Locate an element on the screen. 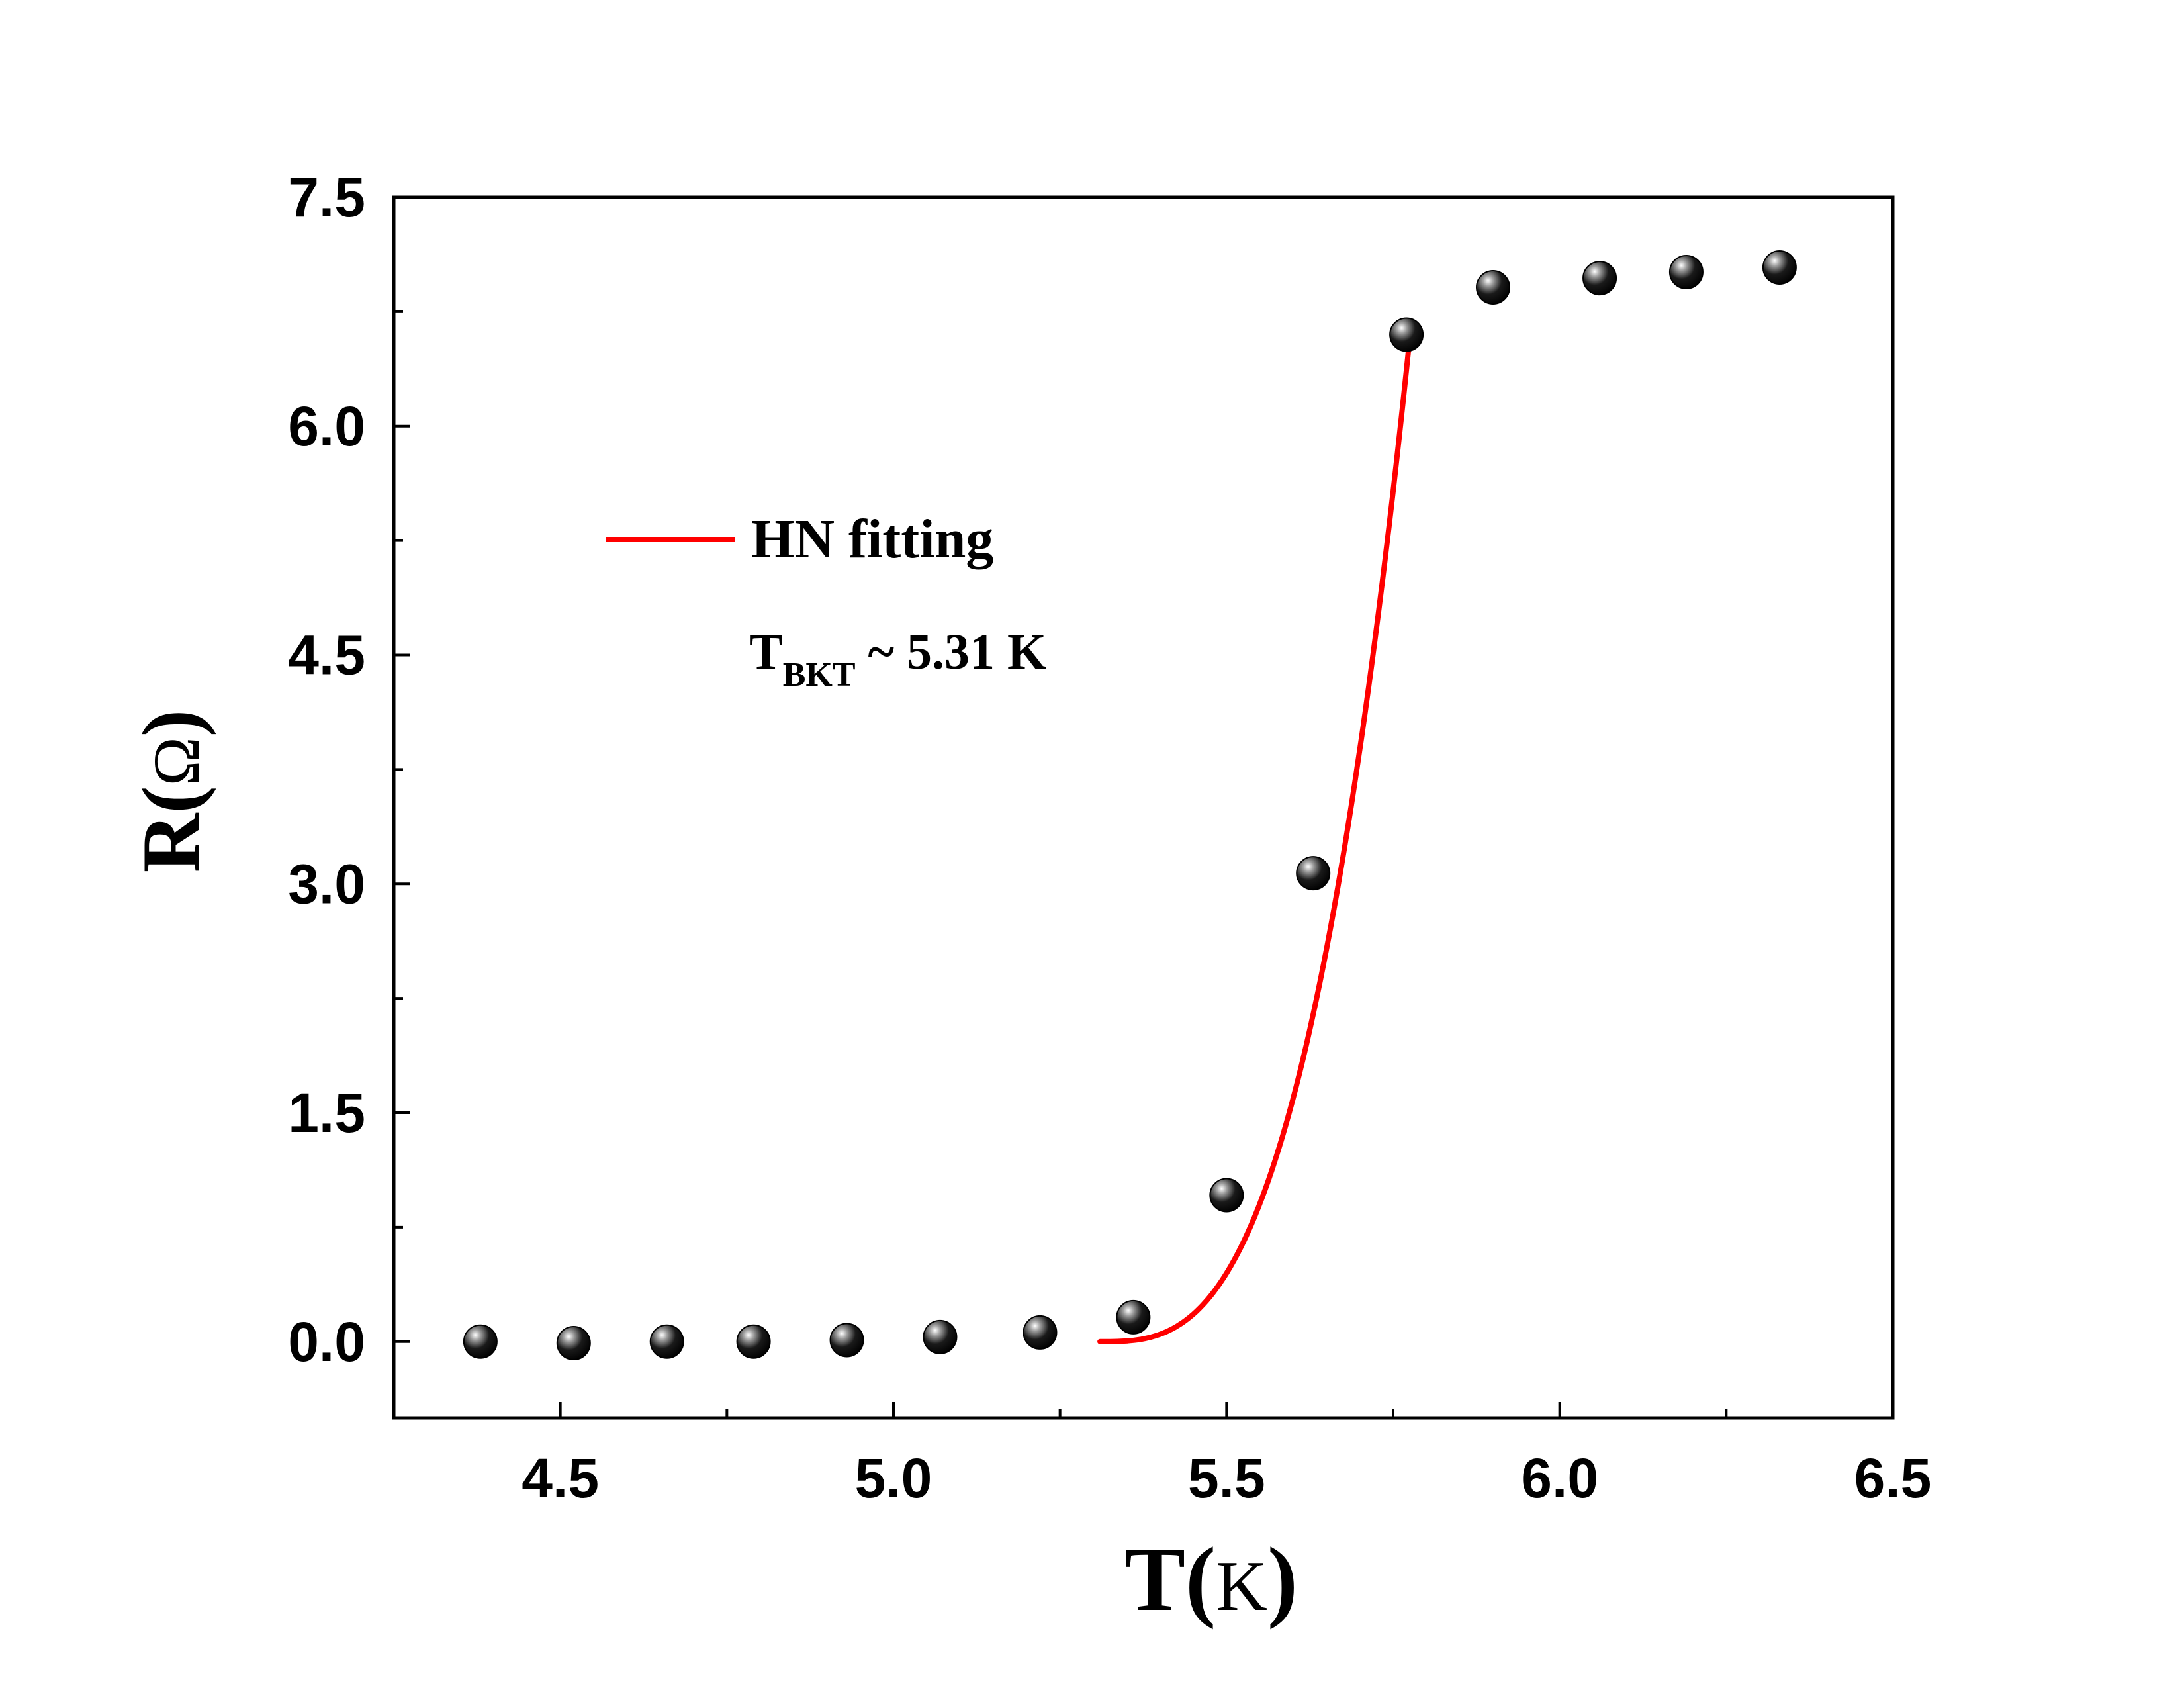 This screenshot has height=1688, width=2184. y-tick-label: 6.0 is located at coordinates (326, 426).